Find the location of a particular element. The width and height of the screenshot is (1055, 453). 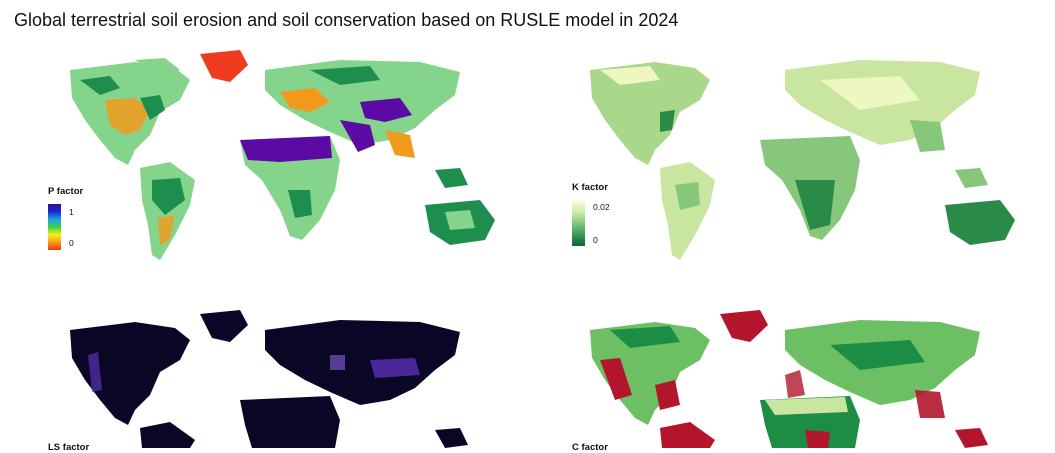

c-continent-north-america is located at coordinates (650, 373).